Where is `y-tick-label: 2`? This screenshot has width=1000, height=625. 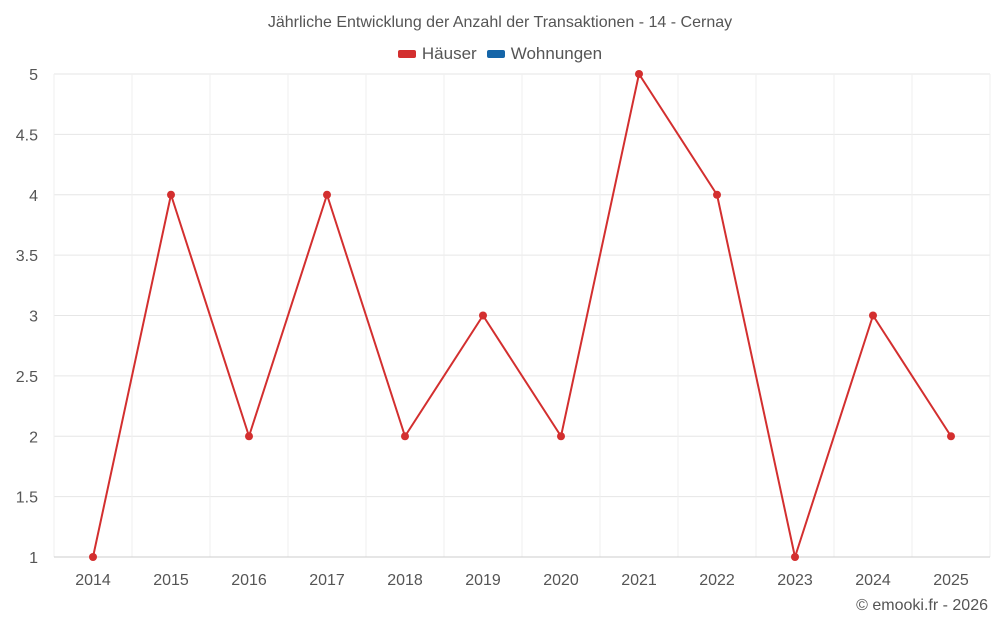 y-tick-label: 2 is located at coordinates (33, 437).